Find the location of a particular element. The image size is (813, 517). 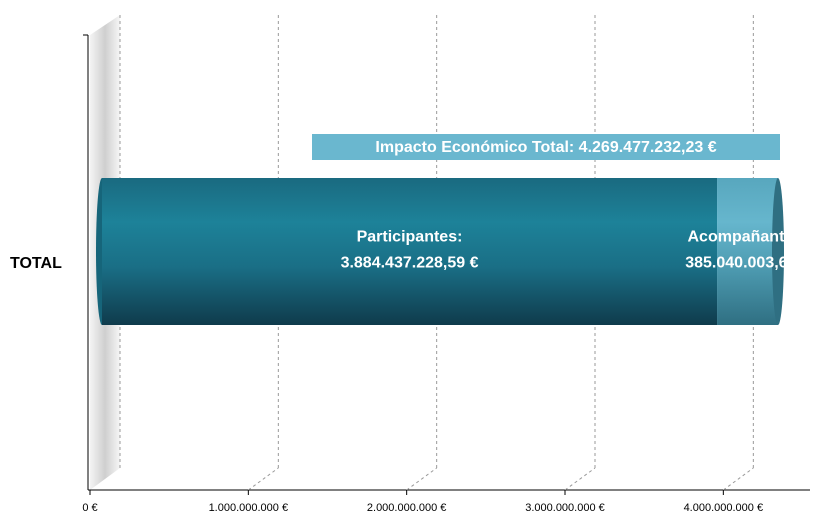

series-label: Participantes: is located at coordinates (410, 237).